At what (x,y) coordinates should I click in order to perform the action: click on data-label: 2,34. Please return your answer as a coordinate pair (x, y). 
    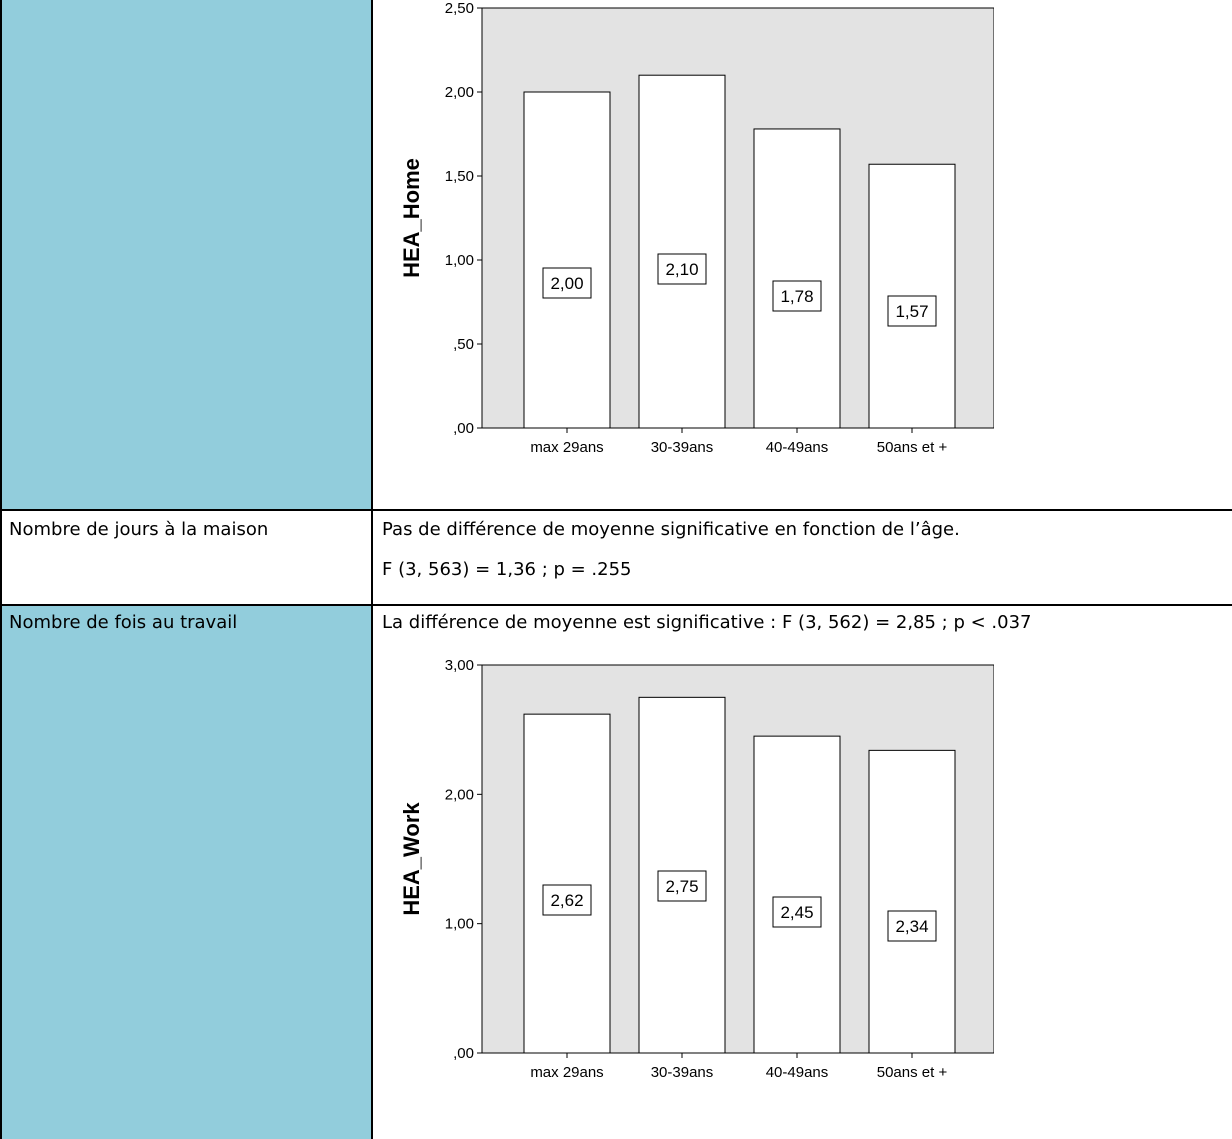
    Looking at the image, I should click on (911, 926).